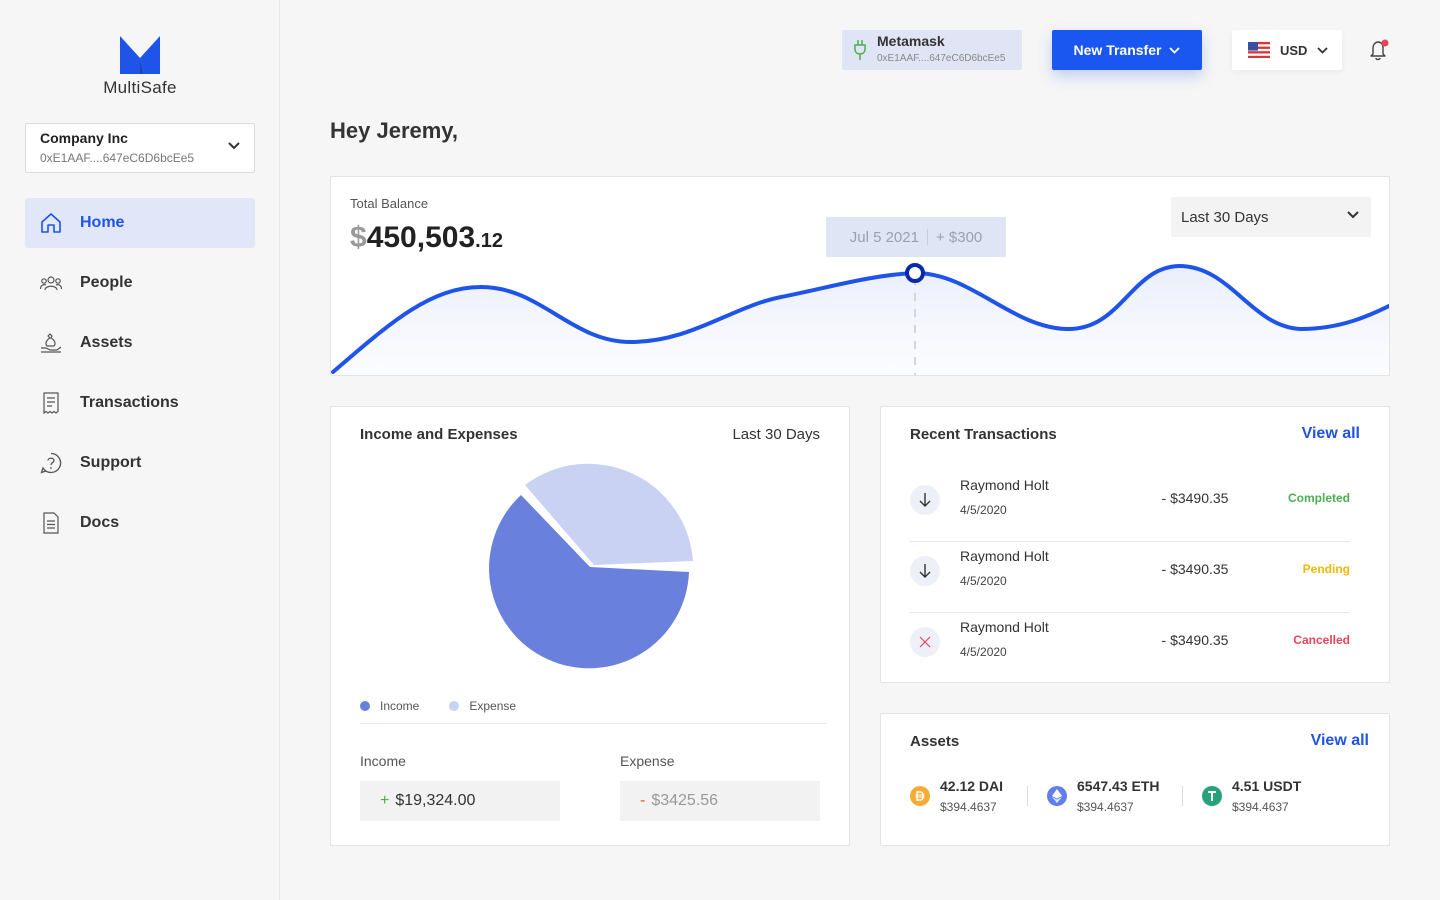  I want to click on sidebar-nav: Home People Assets Transactions Support, so click(140, 378).